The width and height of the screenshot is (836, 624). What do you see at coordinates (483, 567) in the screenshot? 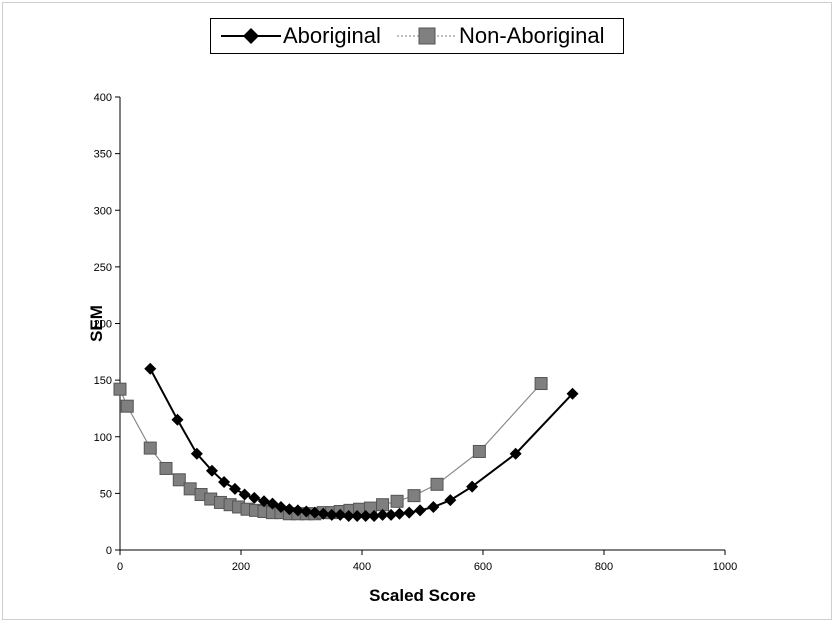
I see `x-tick-label: 600` at bounding box center [483, 567].